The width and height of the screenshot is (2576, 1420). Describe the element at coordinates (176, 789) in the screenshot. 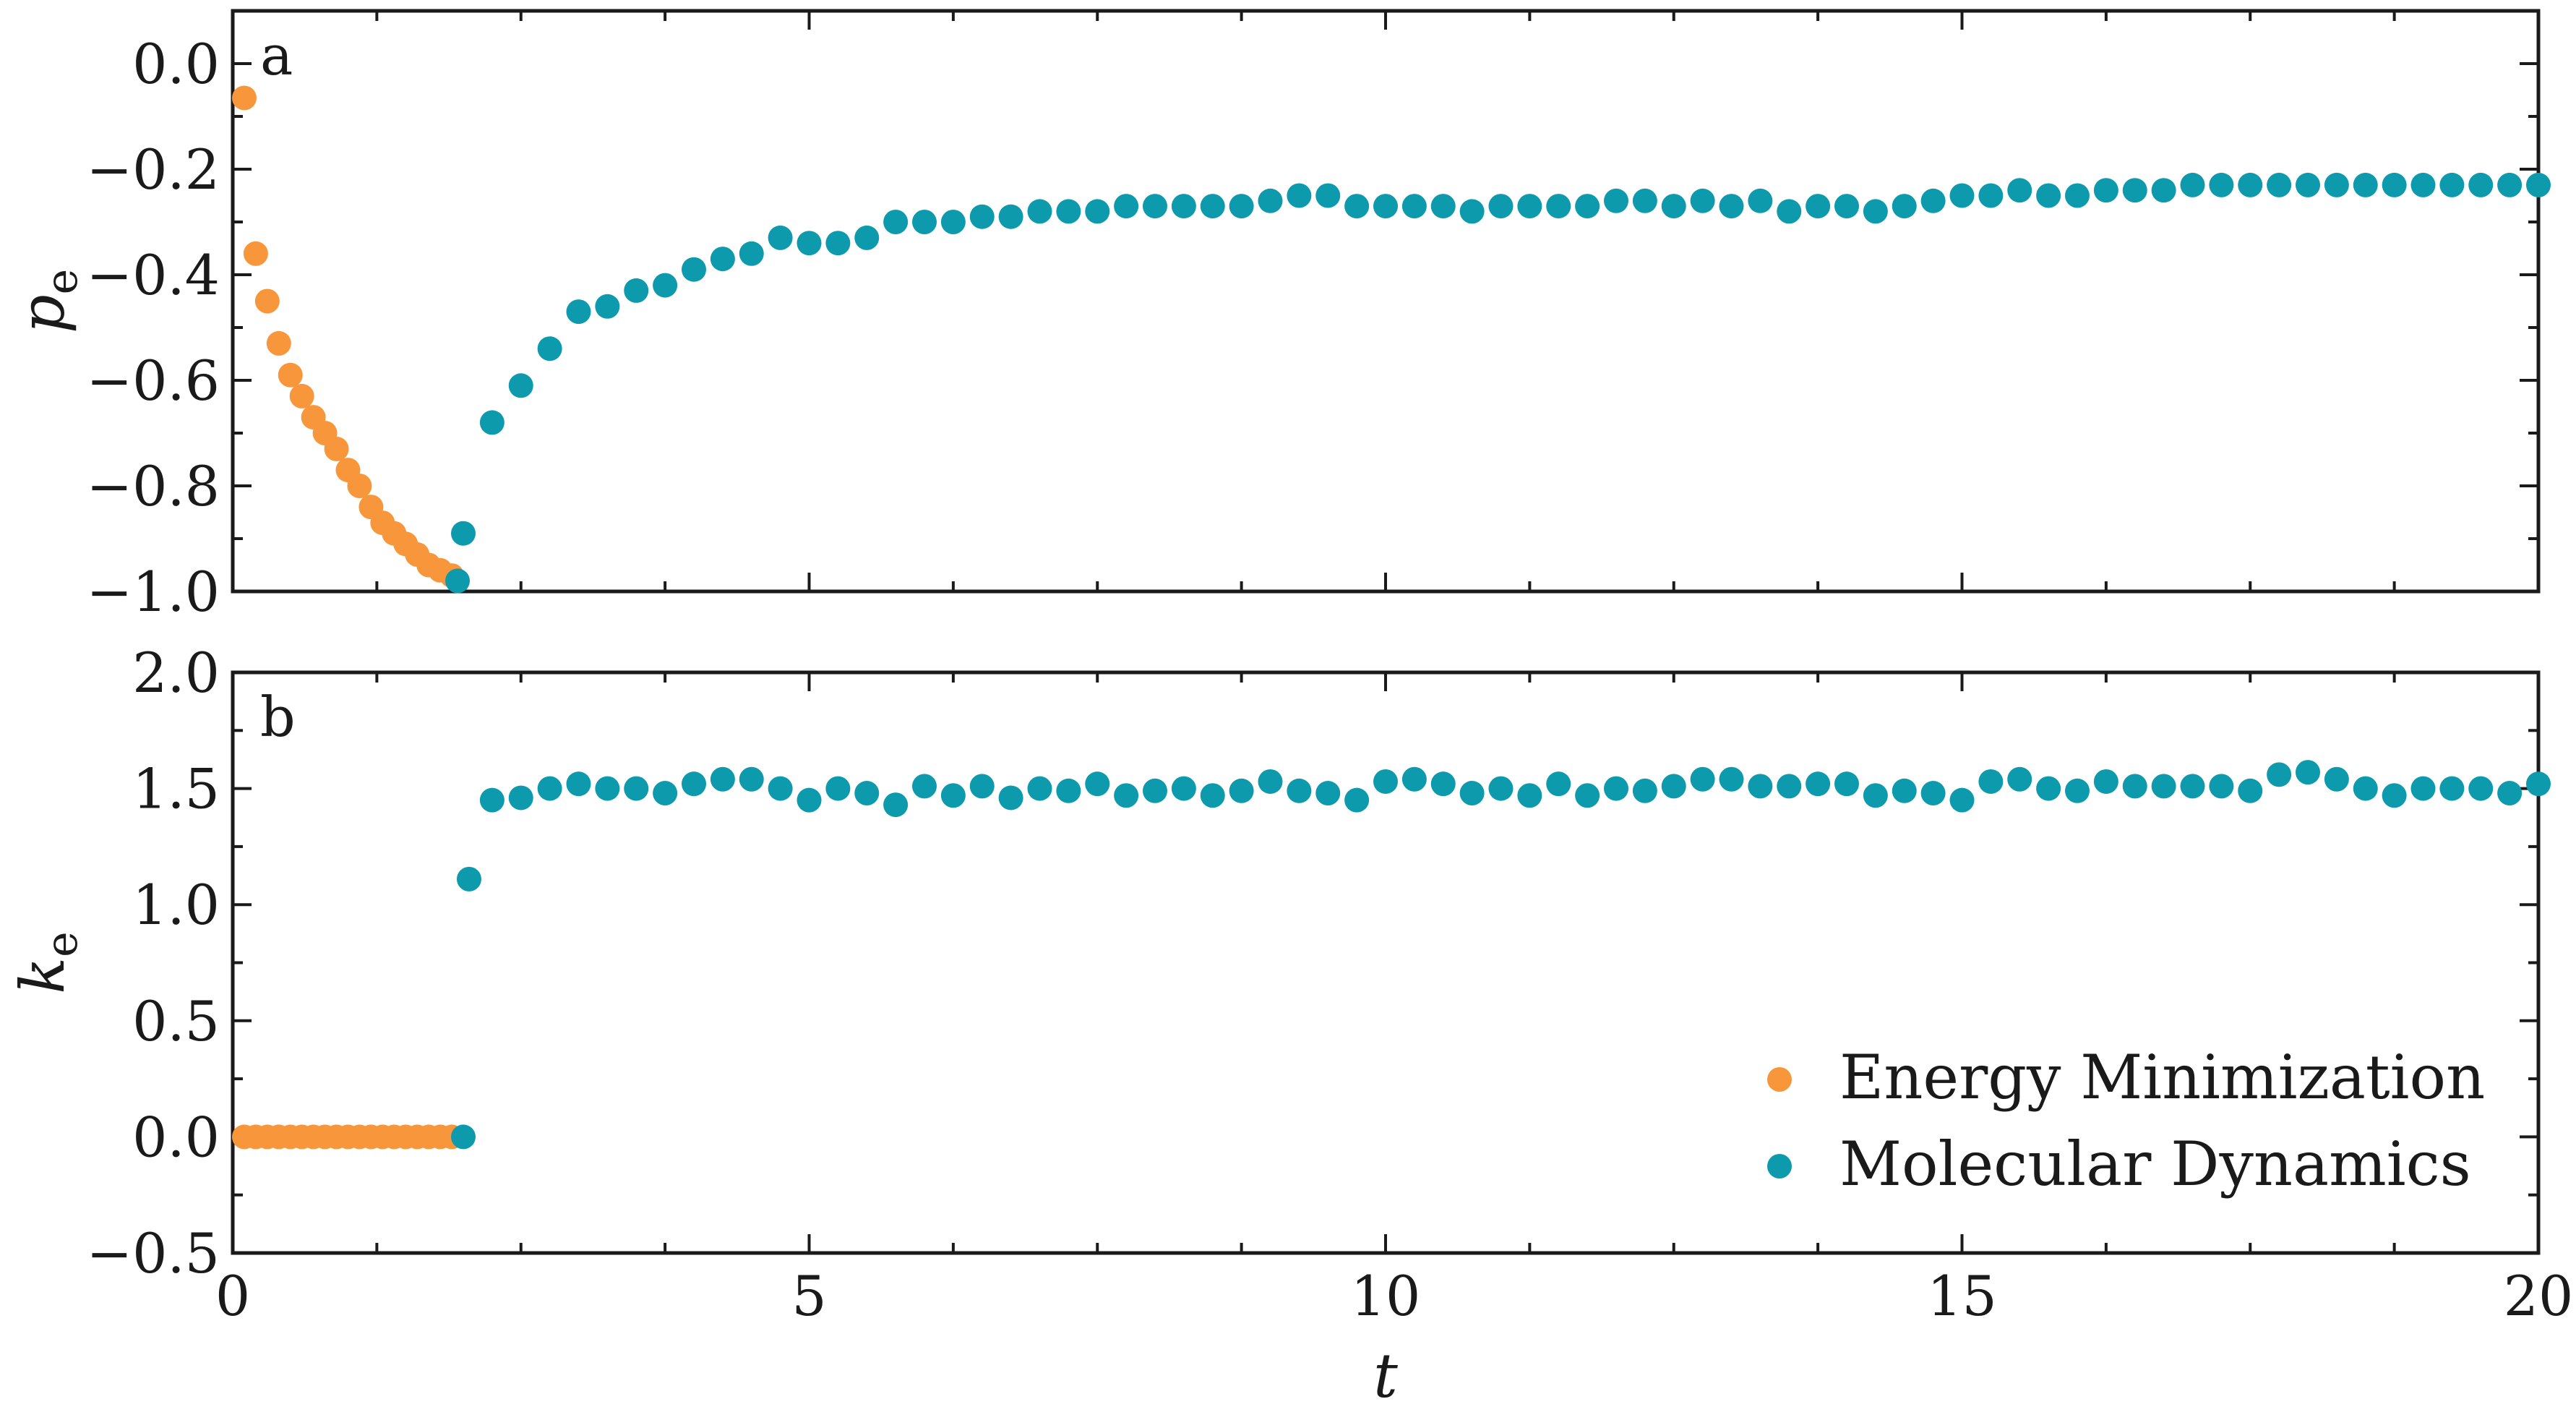

I see `y-tick-label: 1.5` at that location.